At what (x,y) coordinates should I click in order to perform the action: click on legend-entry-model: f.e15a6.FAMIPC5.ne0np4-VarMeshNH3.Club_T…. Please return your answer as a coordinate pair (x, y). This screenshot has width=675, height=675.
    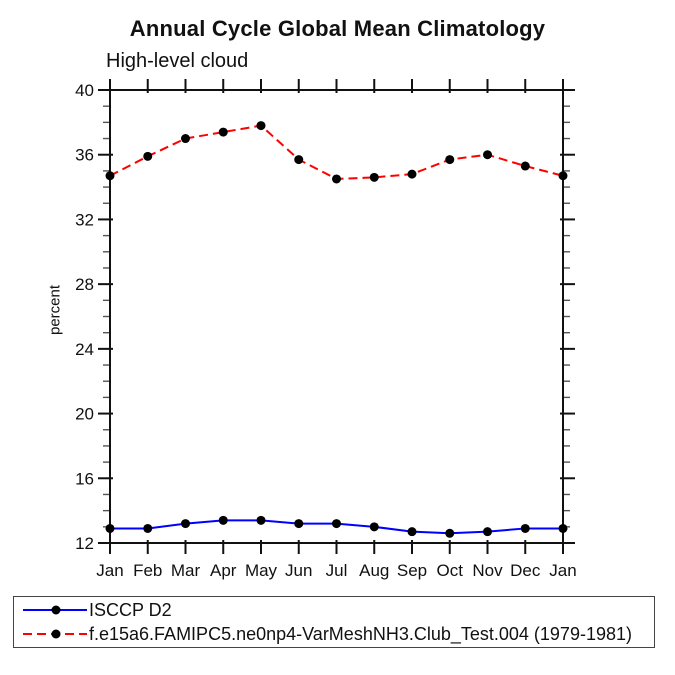
    Looking at the image, I should click on (327, 634).